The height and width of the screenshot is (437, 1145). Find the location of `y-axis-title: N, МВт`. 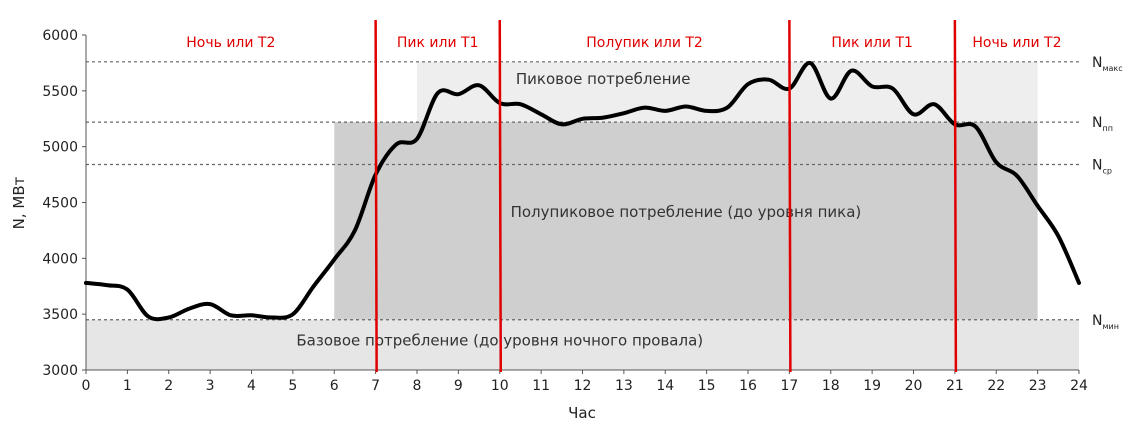

y-axis-title: N, МВт is located at coordinates (19, 202).